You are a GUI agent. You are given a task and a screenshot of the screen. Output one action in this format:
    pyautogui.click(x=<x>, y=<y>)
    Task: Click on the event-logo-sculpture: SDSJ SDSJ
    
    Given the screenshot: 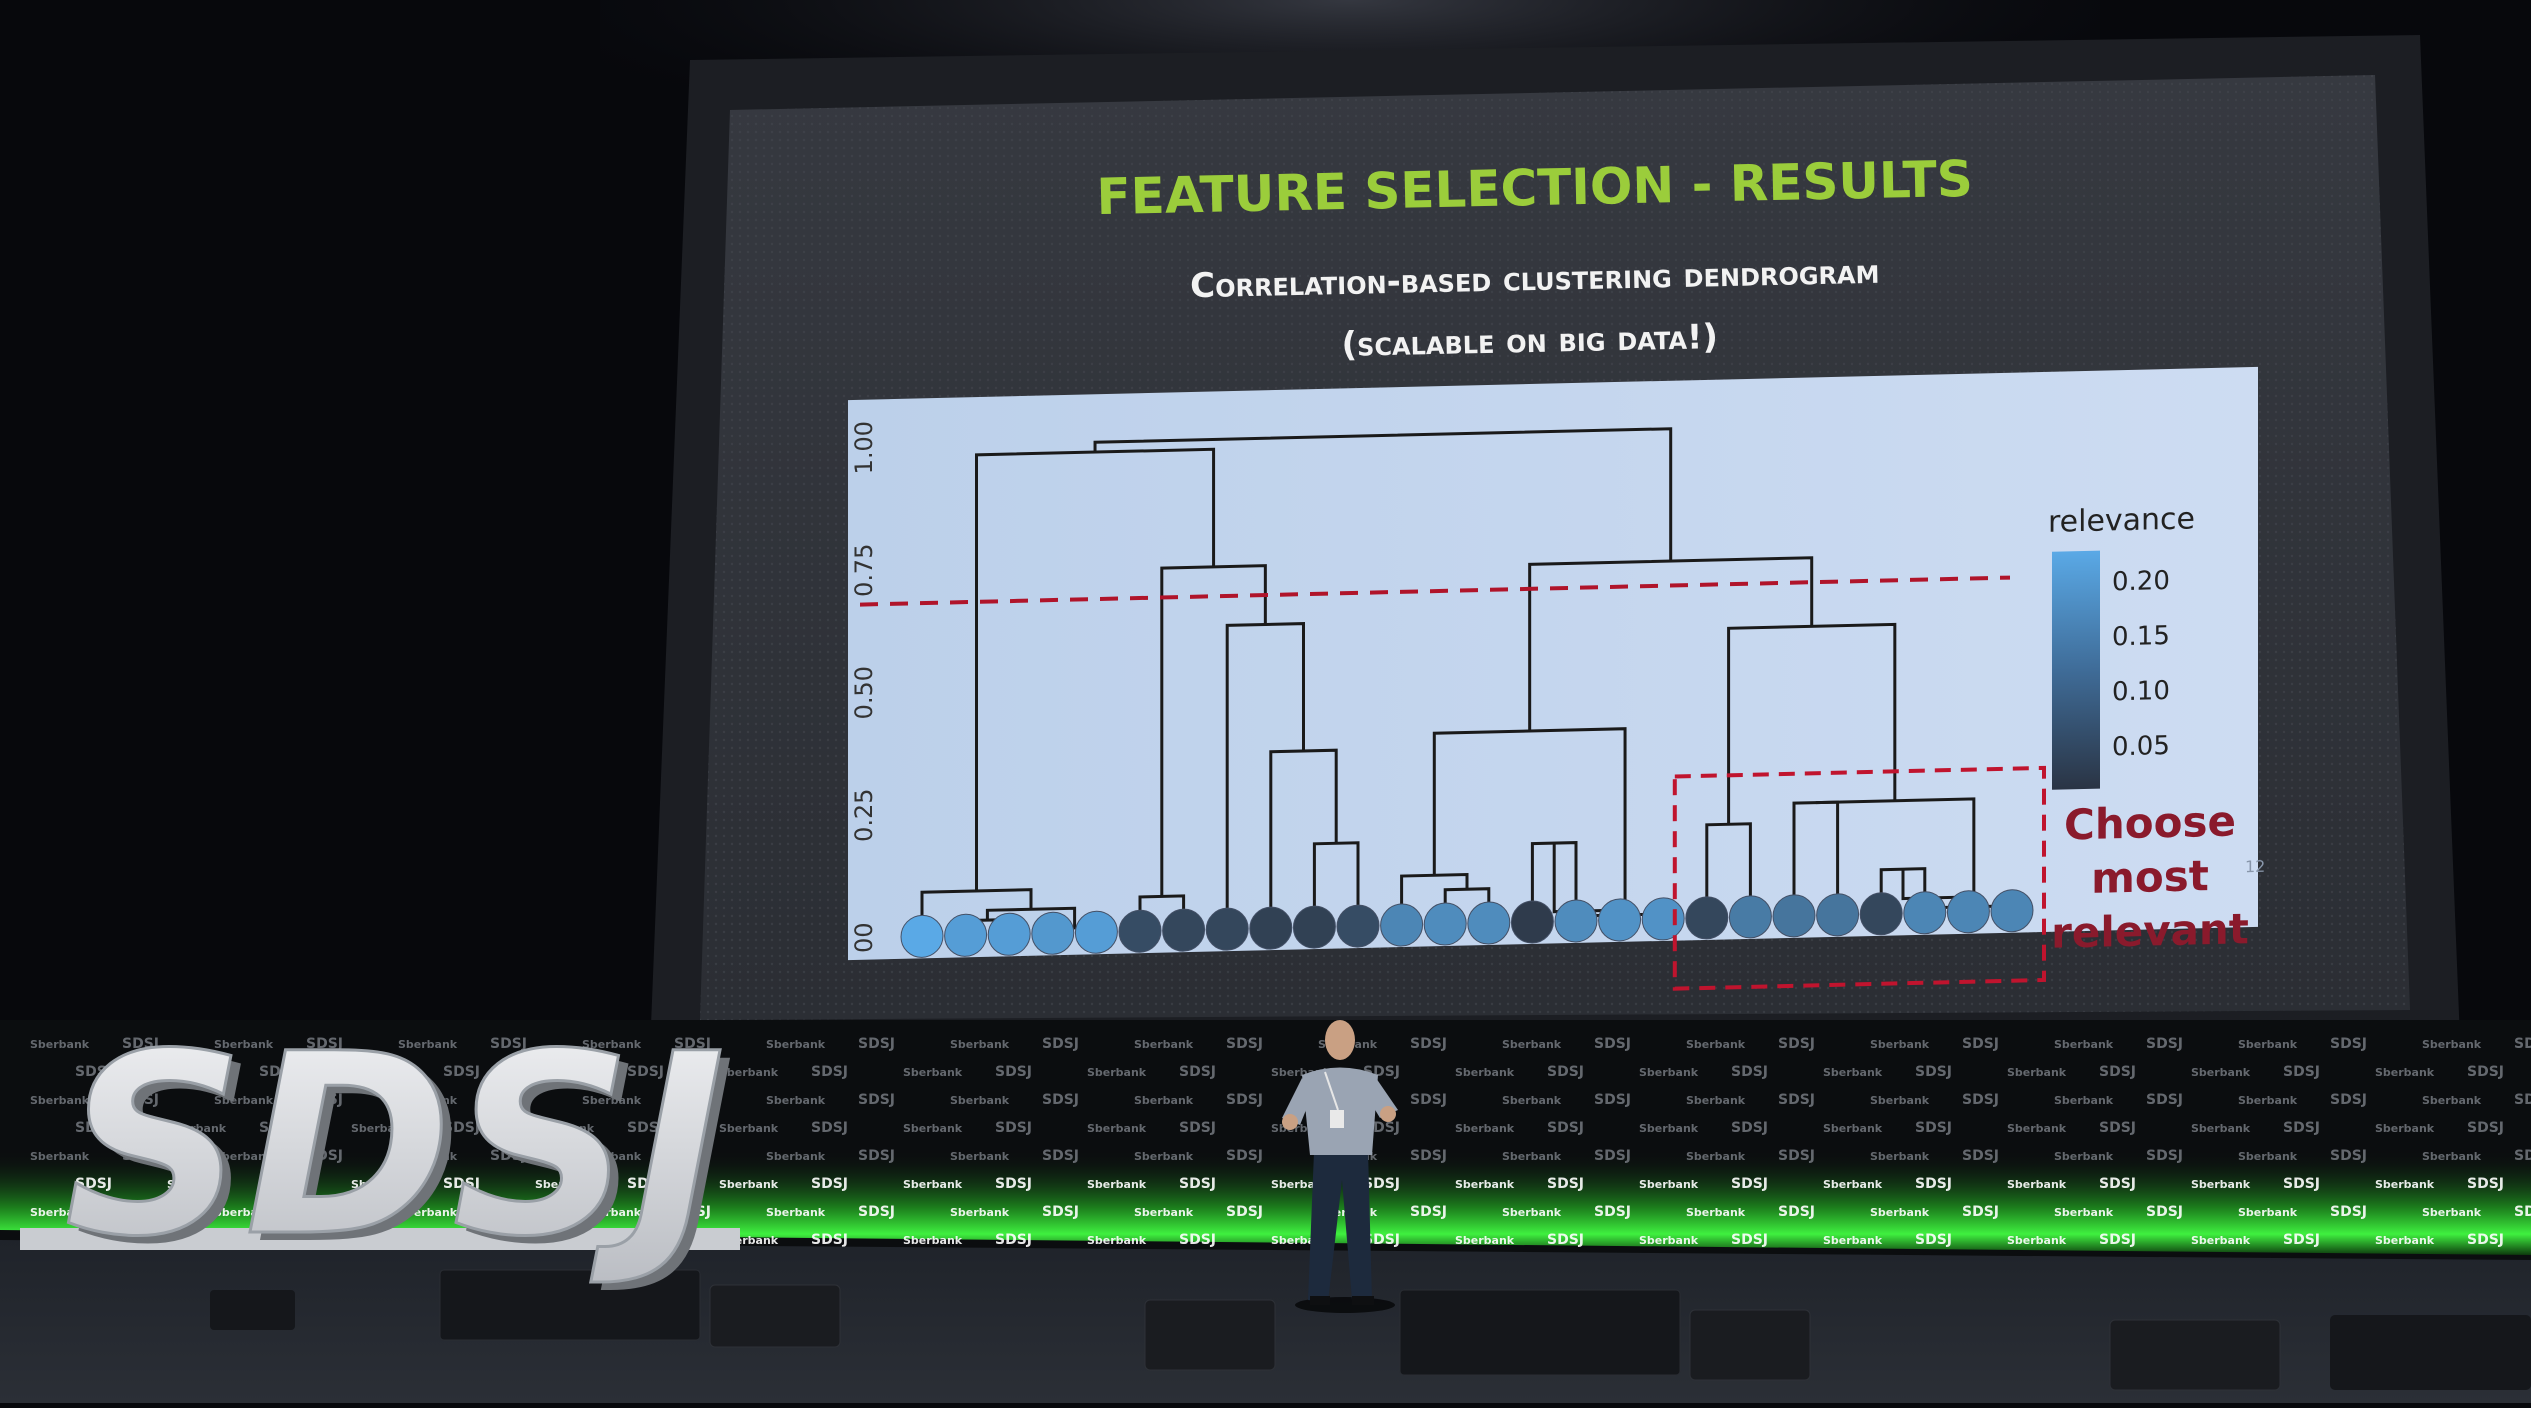 What is the action you would take?
    pyautogui.click(x=380, y=1149)
    